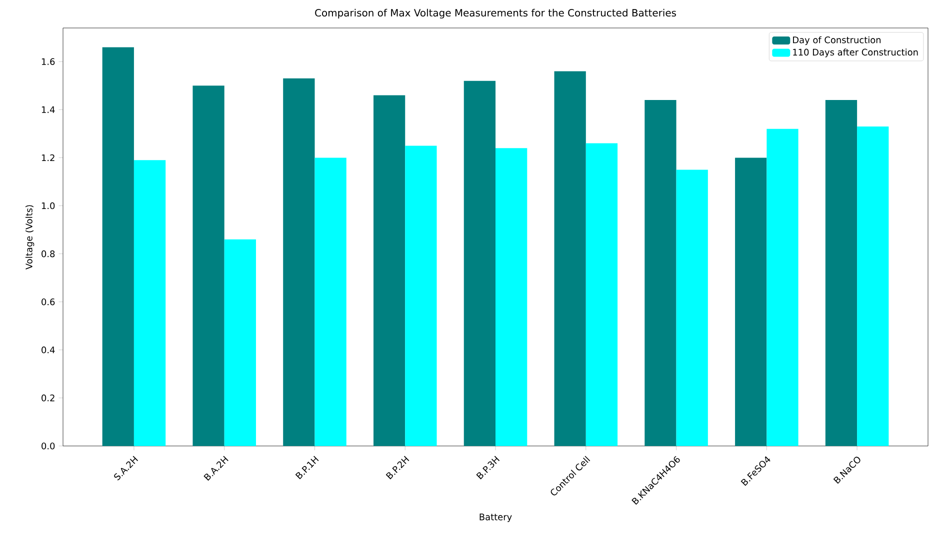 The image size is (933, 554). I want to click on chart-title: Comparison of Max Voltage Measurements for the Constructed Batteries, so click(495, 13).